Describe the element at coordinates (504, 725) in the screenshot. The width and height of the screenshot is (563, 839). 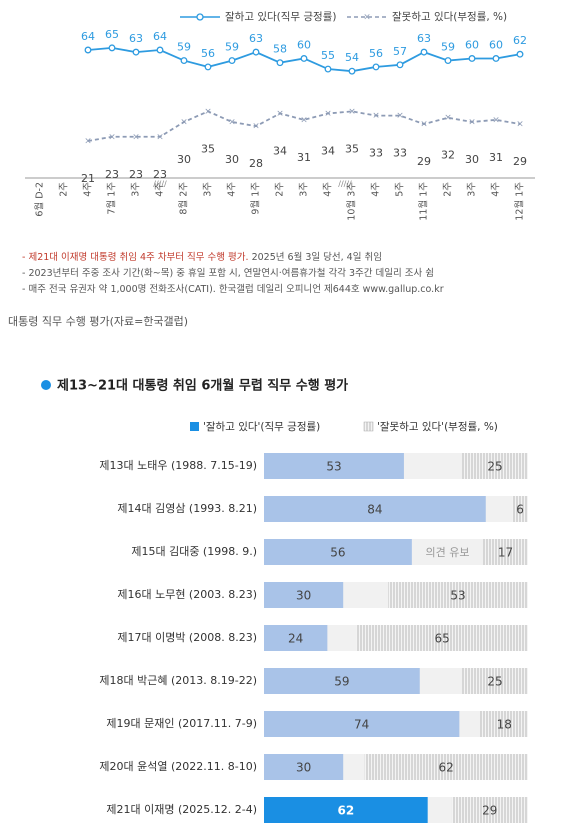
I see `data-label: 18` at that location.